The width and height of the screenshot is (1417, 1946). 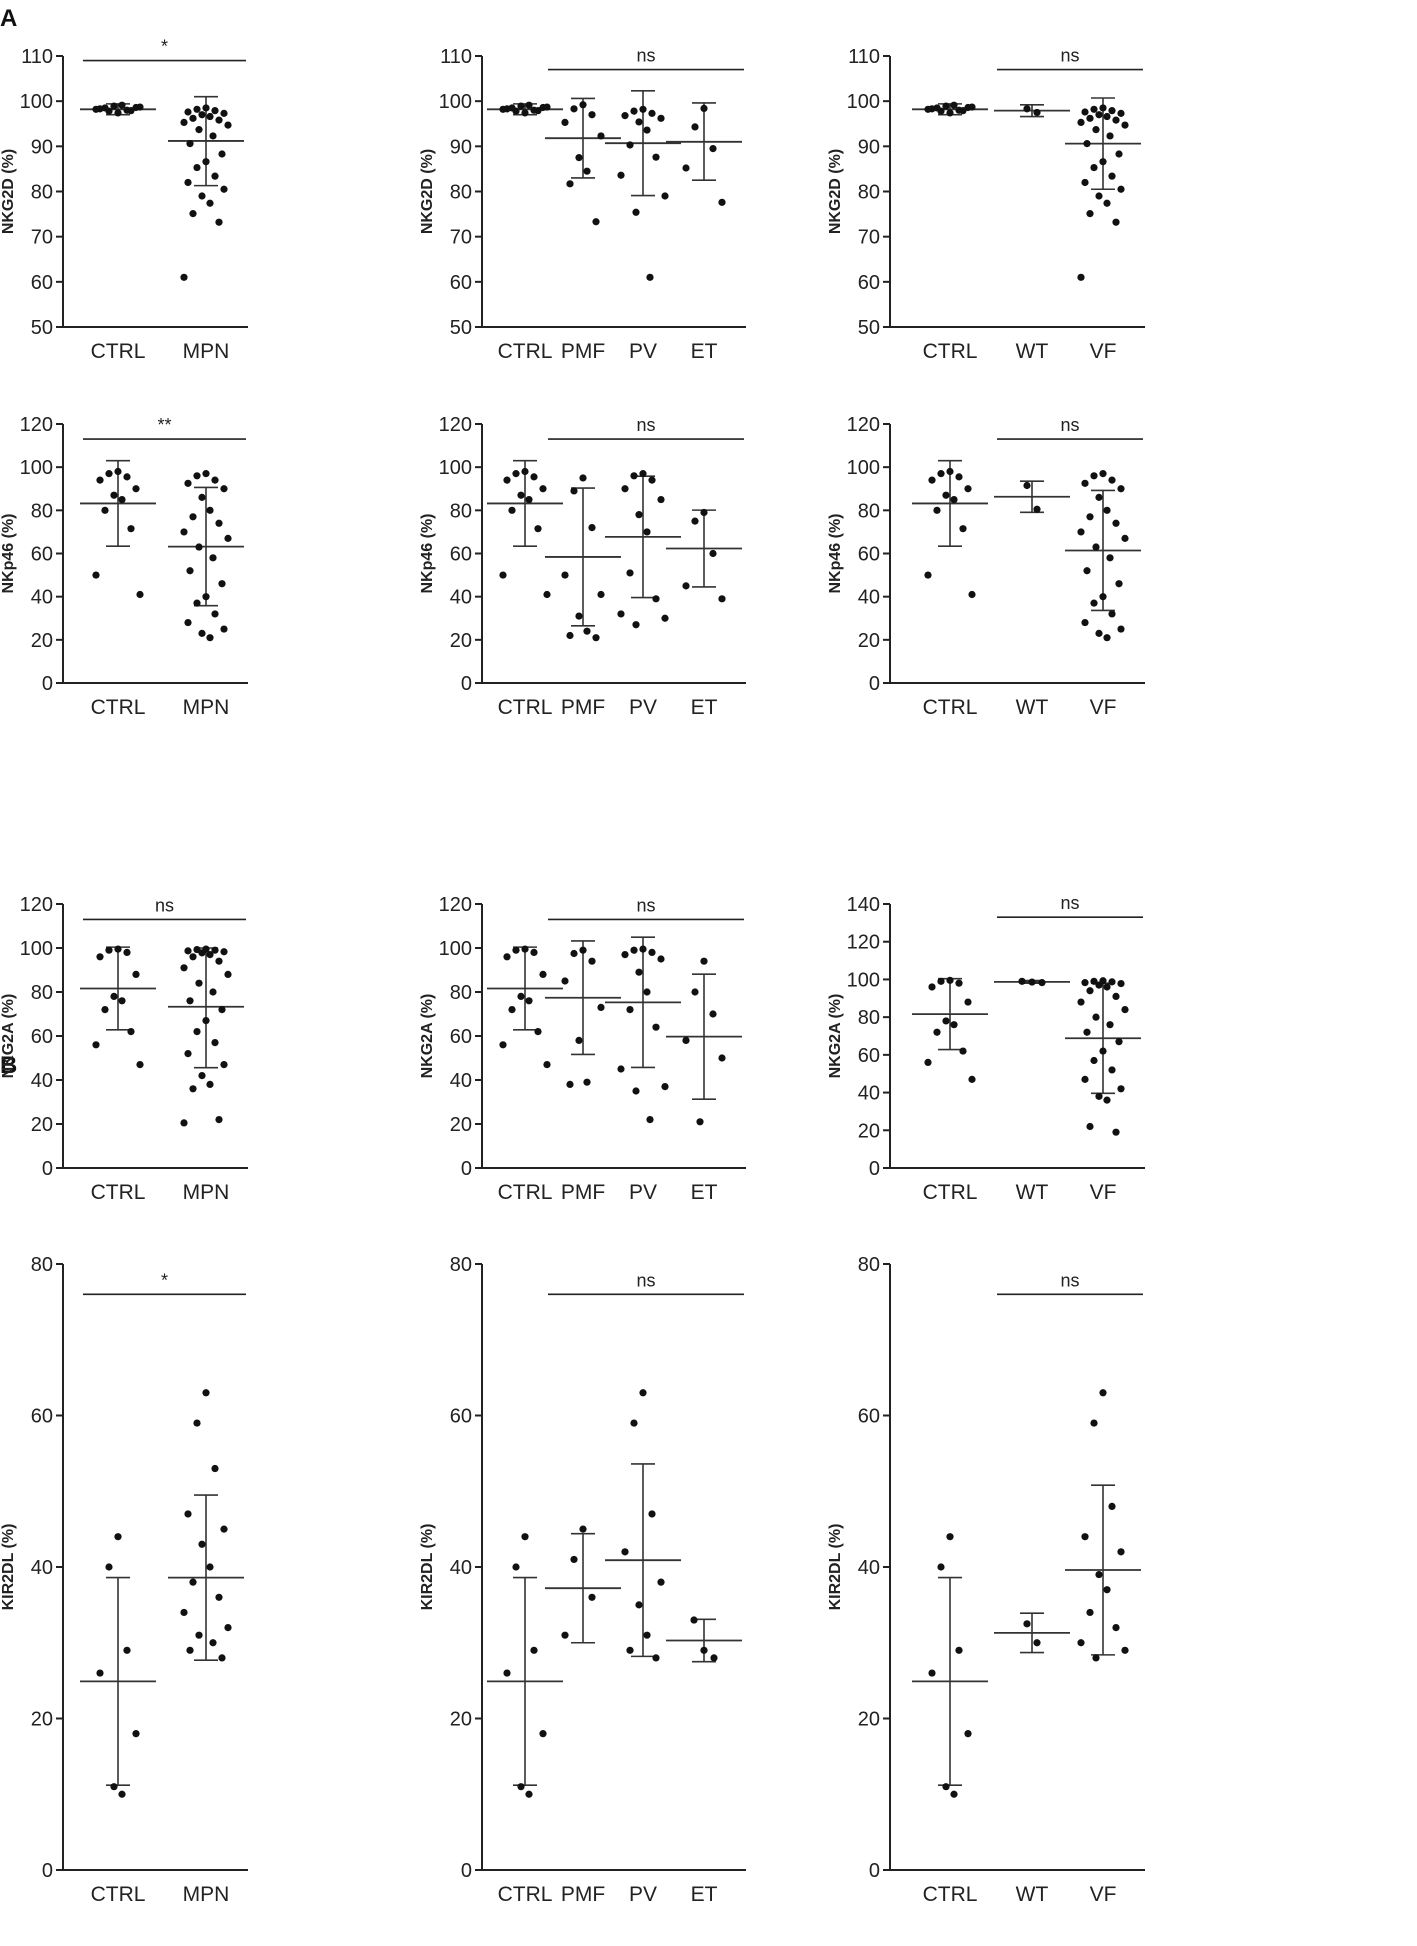 I want to click on y-axis-title: NKG2A (%), so click(x=835, y=1036).